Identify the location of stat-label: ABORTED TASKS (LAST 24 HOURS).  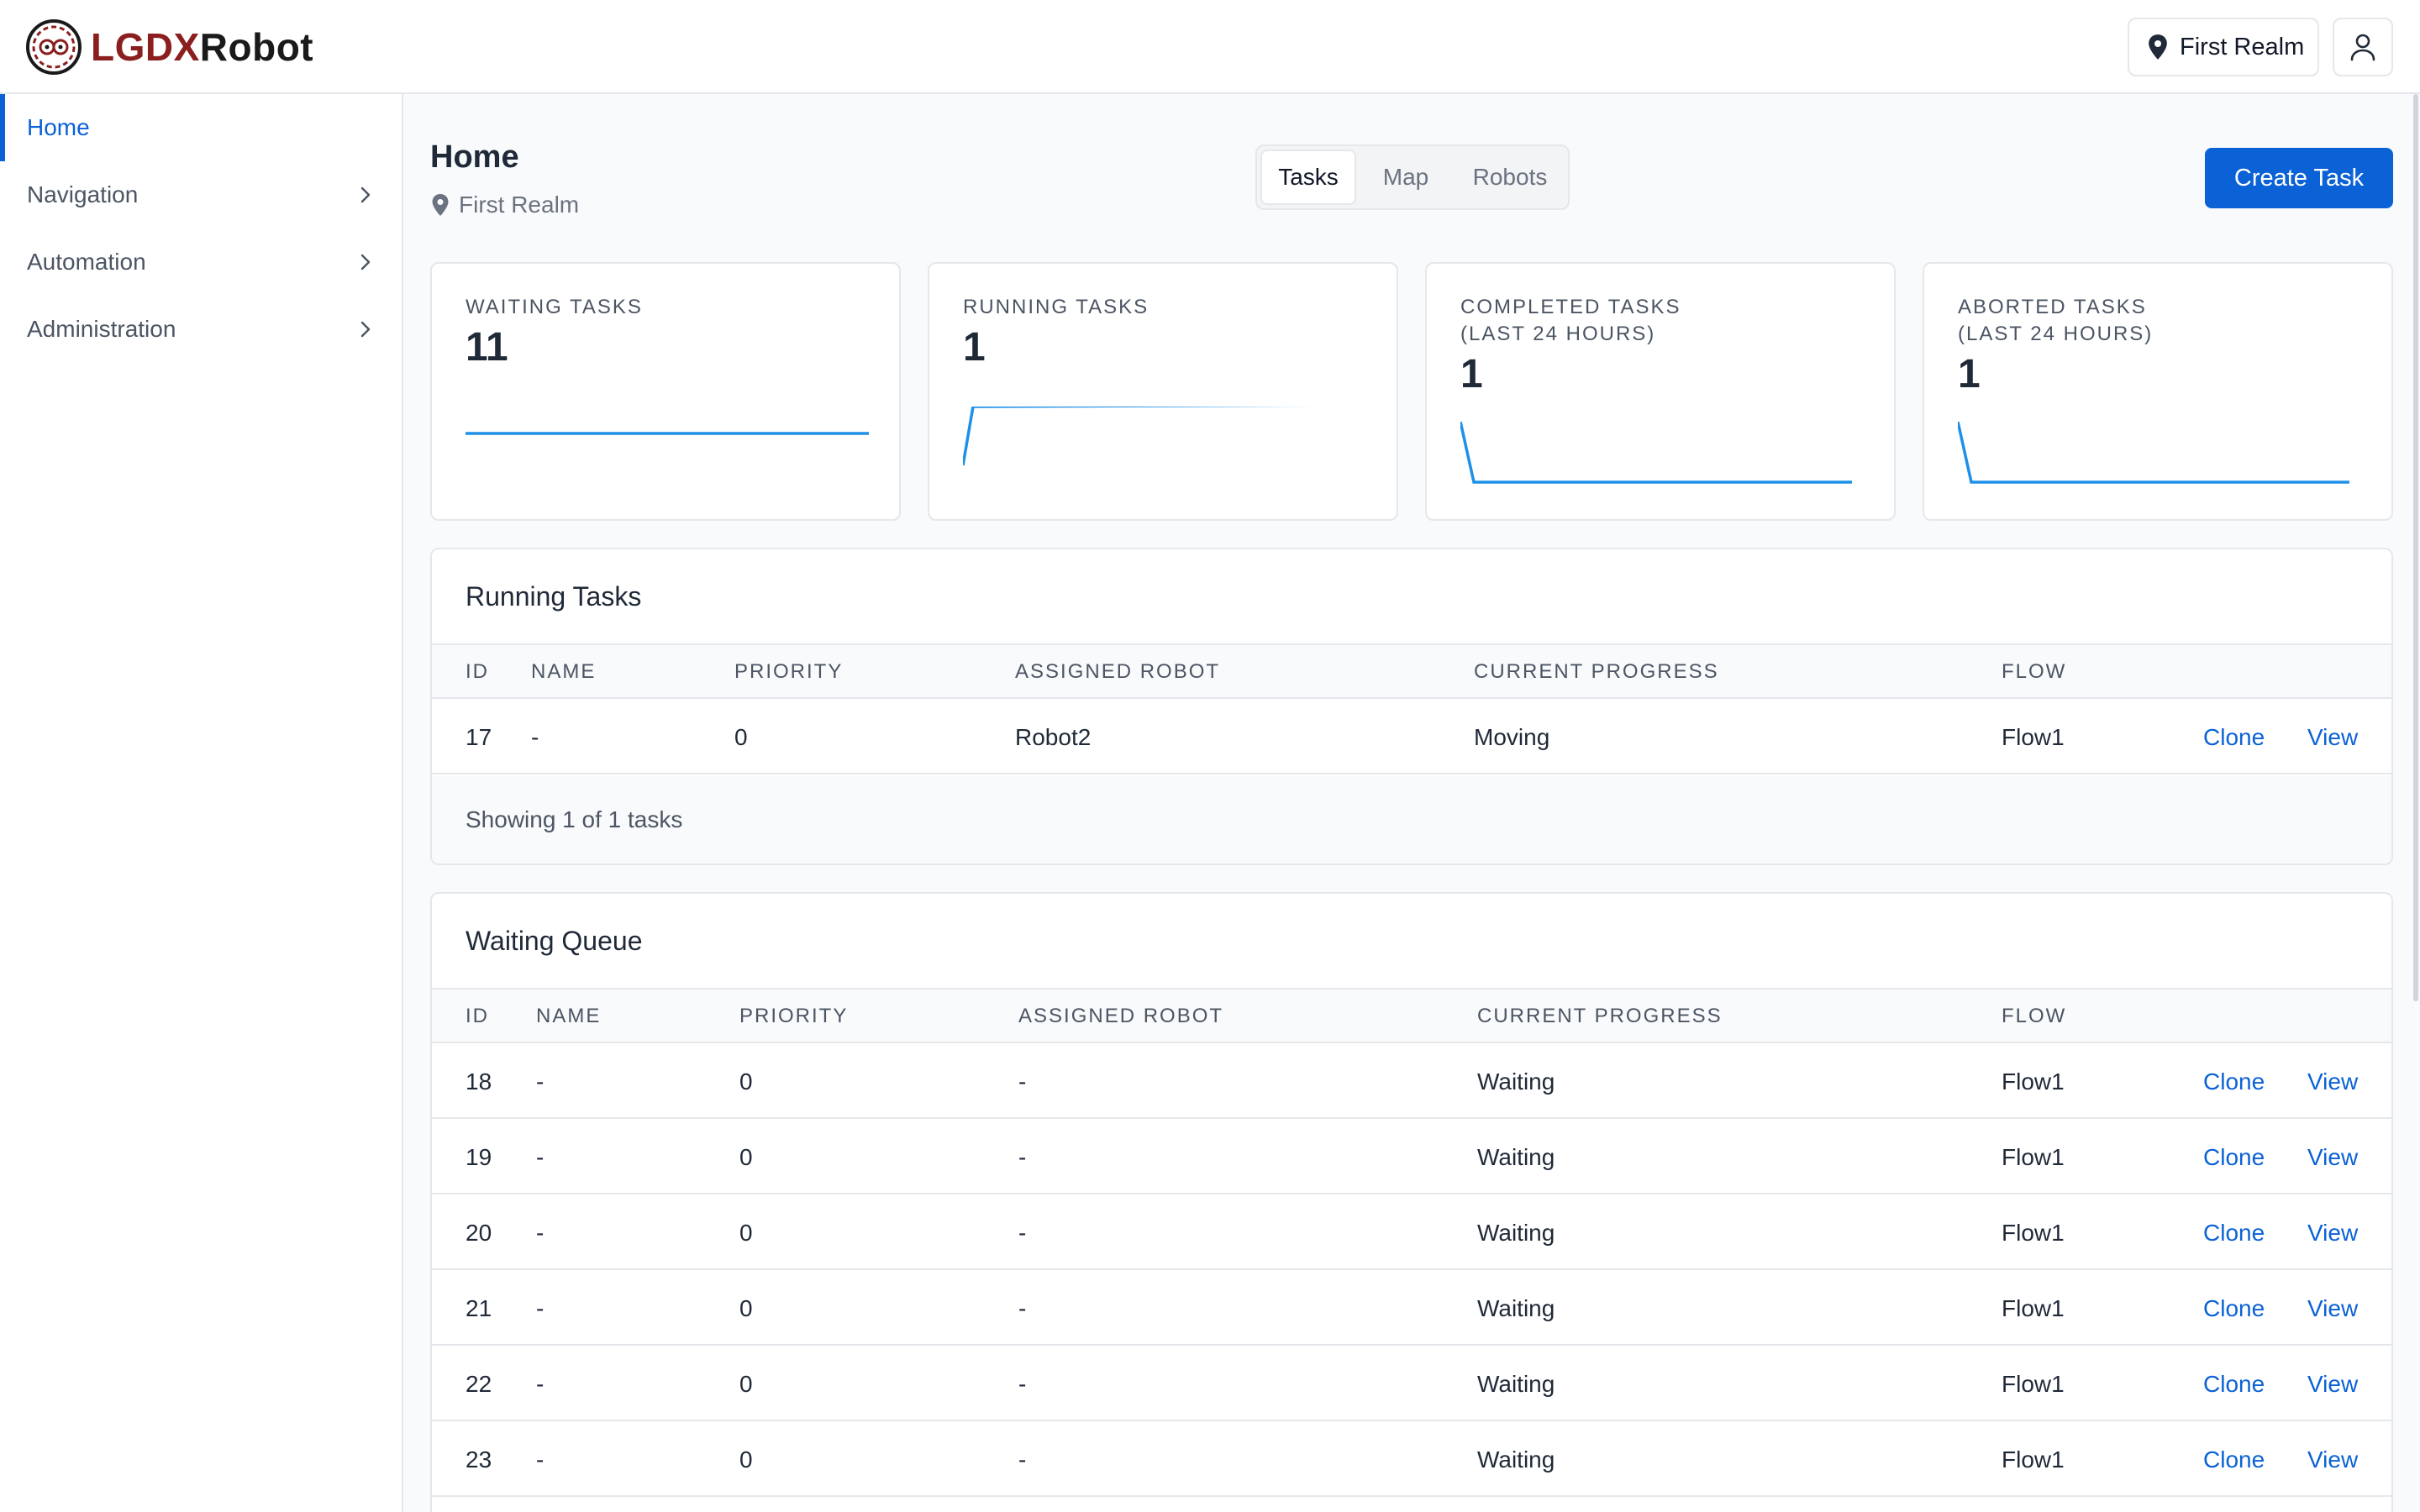
(2056, 320).